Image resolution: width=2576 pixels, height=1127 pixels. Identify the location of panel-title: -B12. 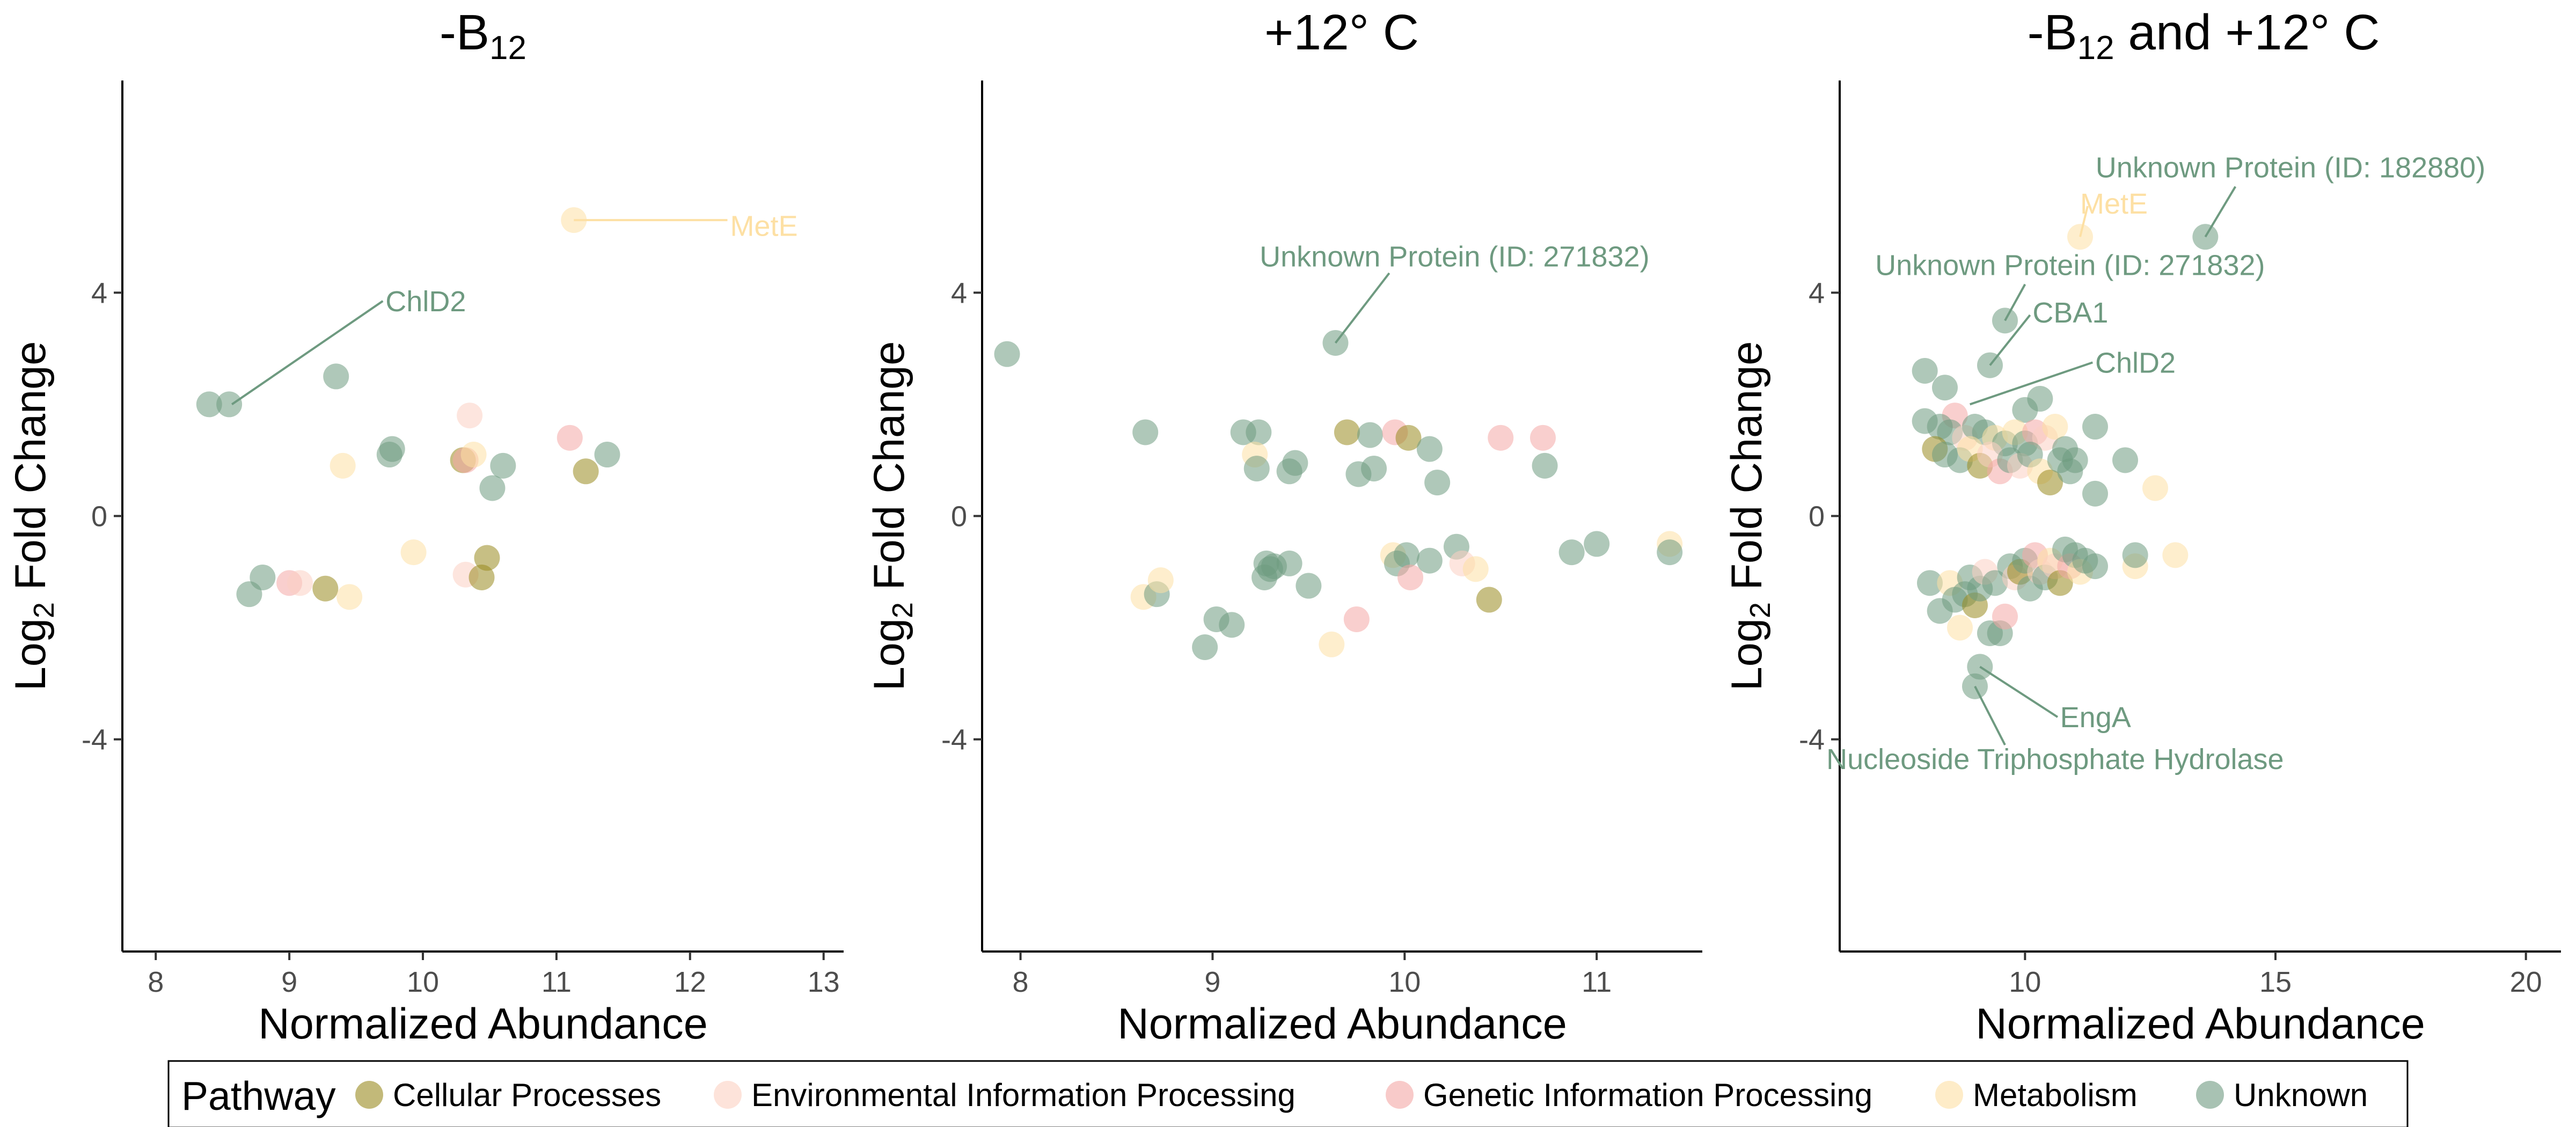
(483, 35).